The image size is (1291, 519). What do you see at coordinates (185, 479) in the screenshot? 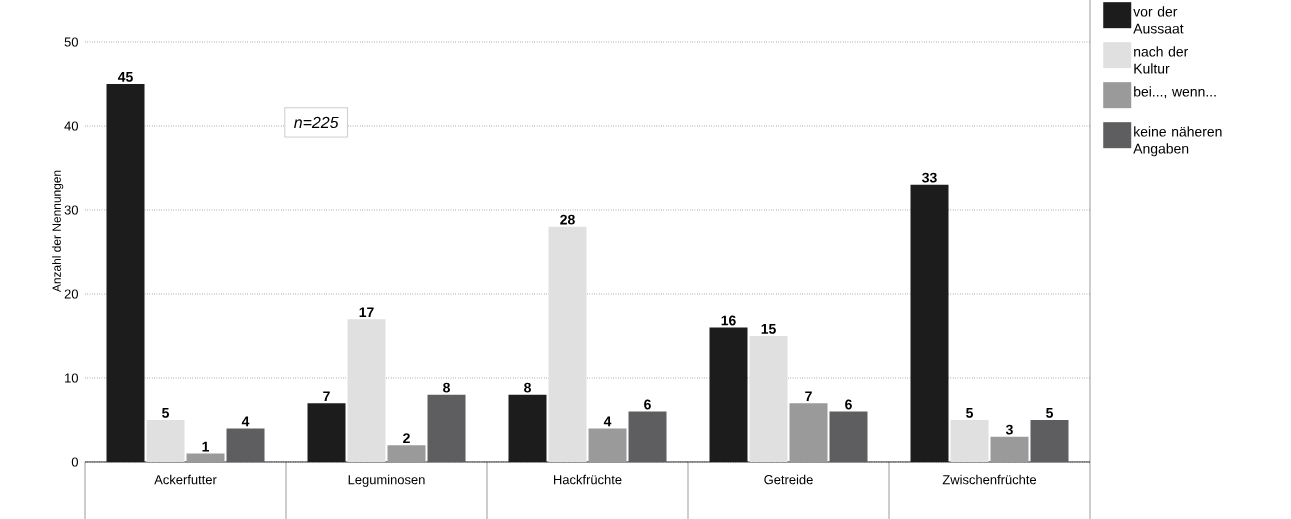
I see `x-tick-label: Ackerfutter` at bounding box center [185, 479].